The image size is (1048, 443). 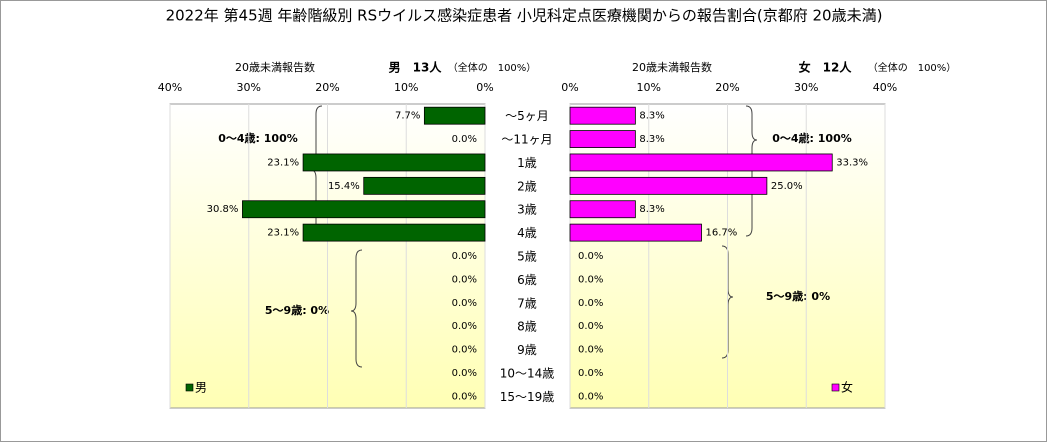 I want to click on value-label: 25.0%, so click(x=787, y=186).